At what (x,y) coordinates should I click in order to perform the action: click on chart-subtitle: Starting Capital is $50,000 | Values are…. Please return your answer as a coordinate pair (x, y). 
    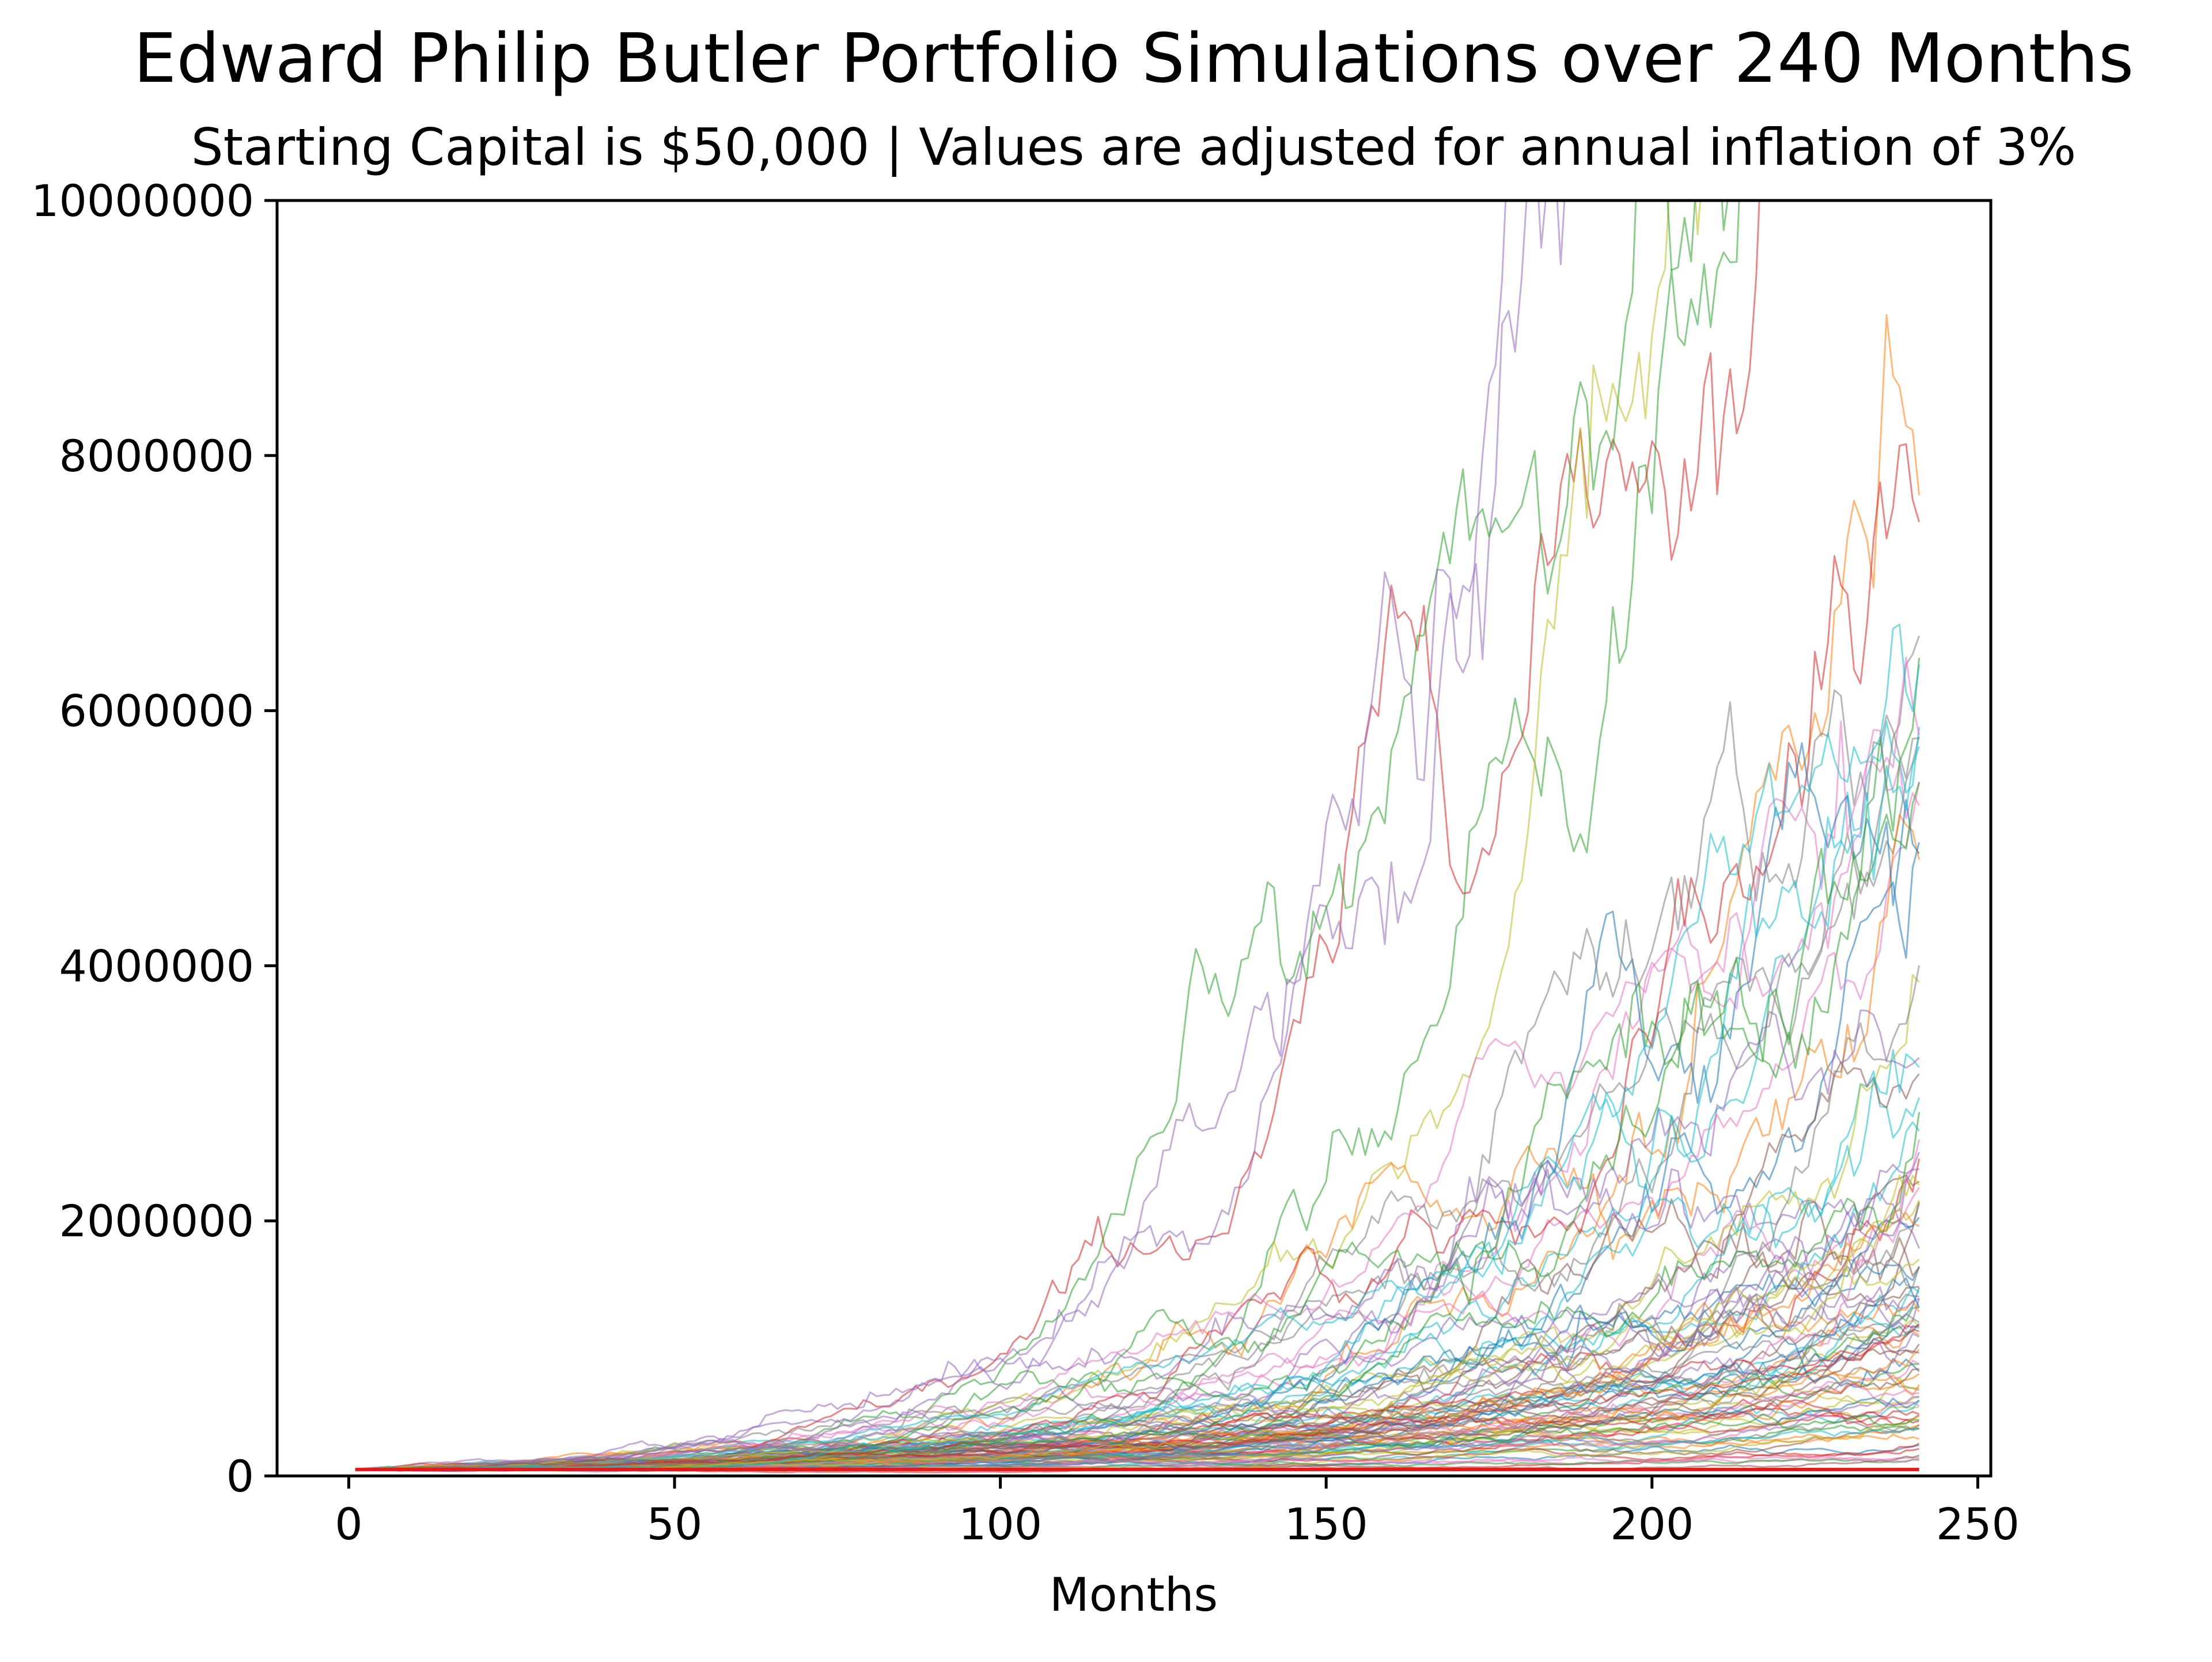
    Looking at the image, I should click on (1134, 147).